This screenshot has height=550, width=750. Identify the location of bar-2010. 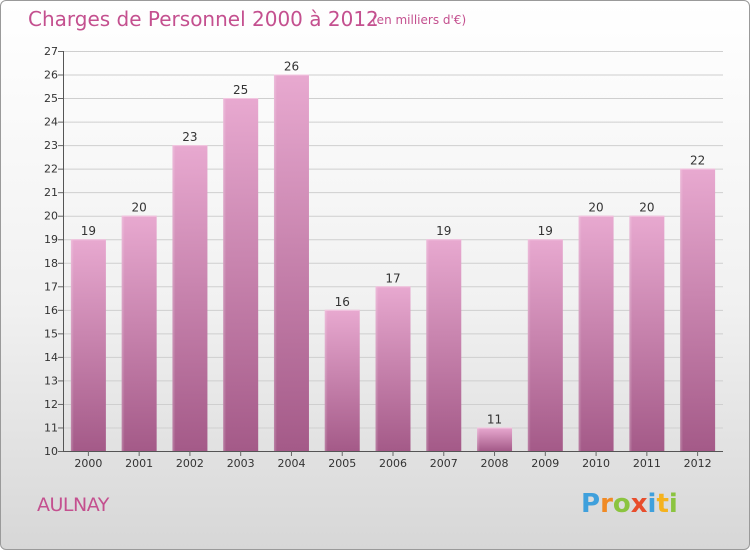
(596, 333).